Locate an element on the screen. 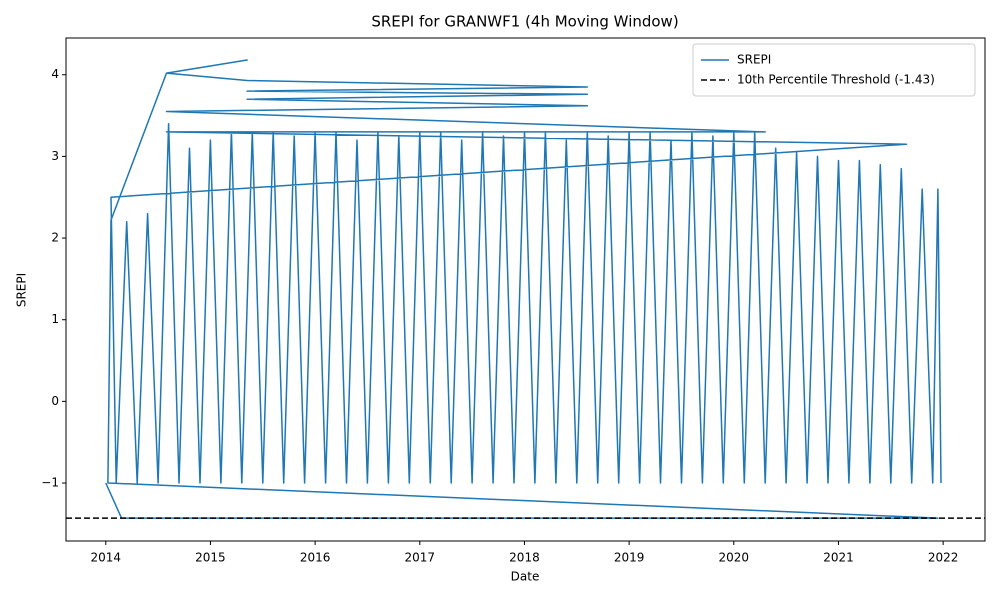 Image resolution: width=1000 pixels, height=600 pixels. x-tick-label: 2018 is located at coordinates (524, 558).